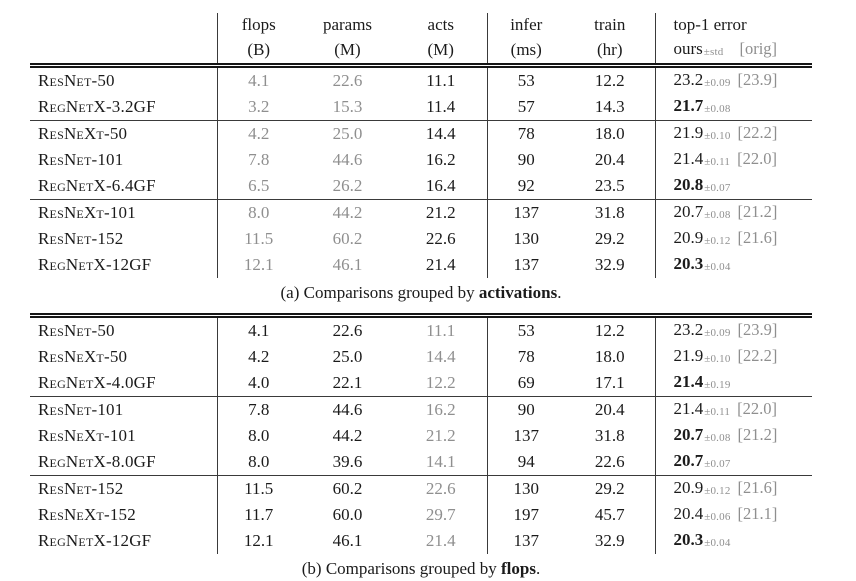  What do you see at coordinates (258, 25) in the screenshot?
I see `flops-header: flops` at bounding box center [258, 25].